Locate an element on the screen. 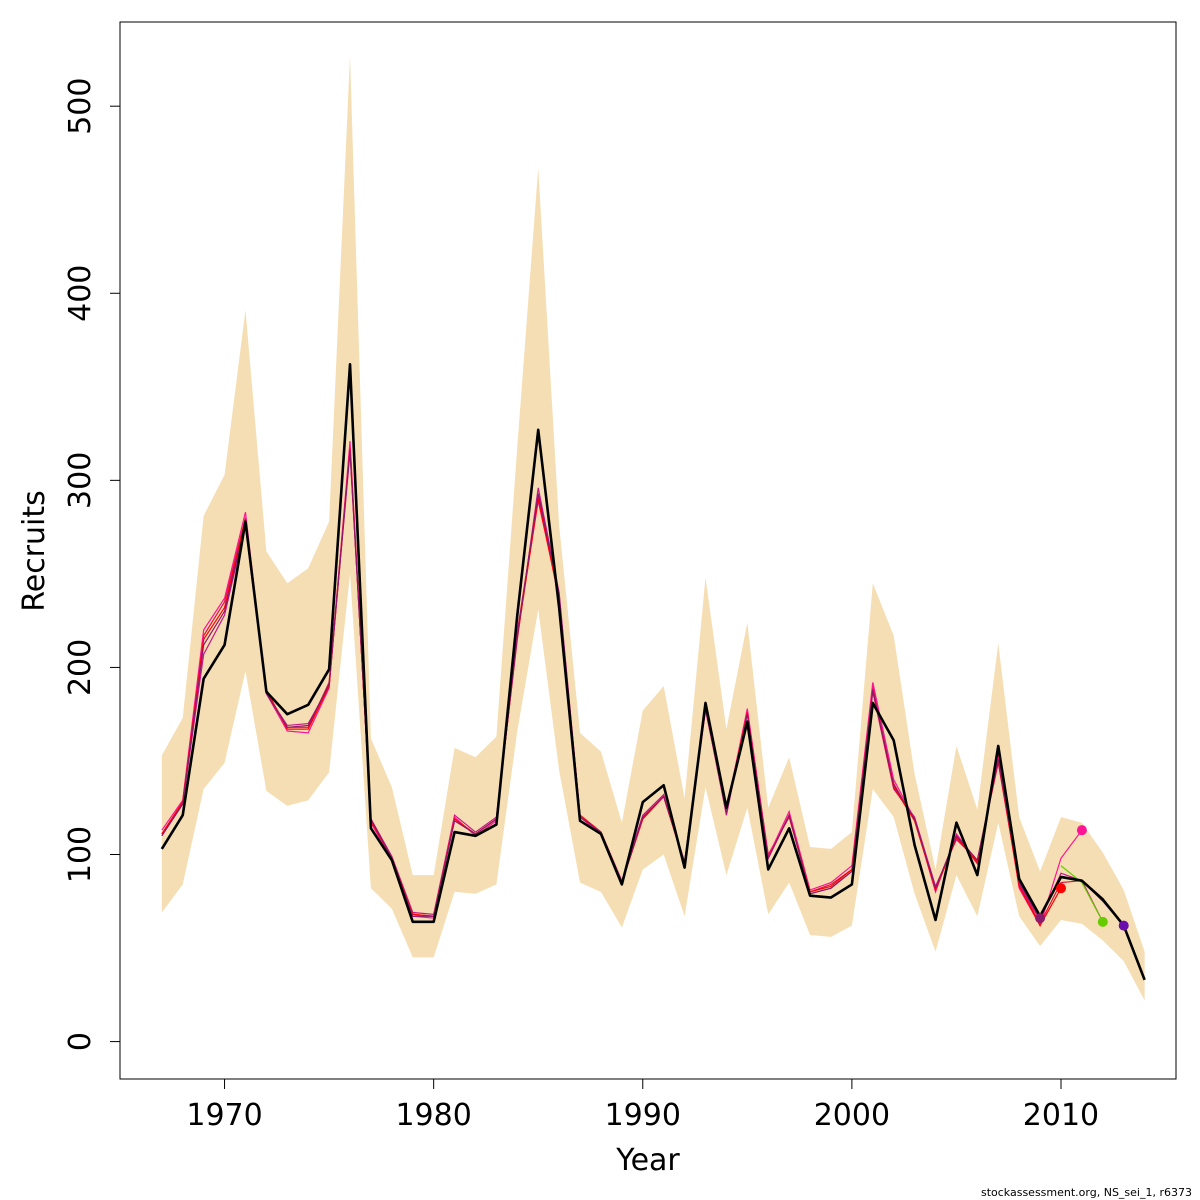 The image size is (1200, 1200). x-axis-title: Year is located at coordinates (647, 1160).